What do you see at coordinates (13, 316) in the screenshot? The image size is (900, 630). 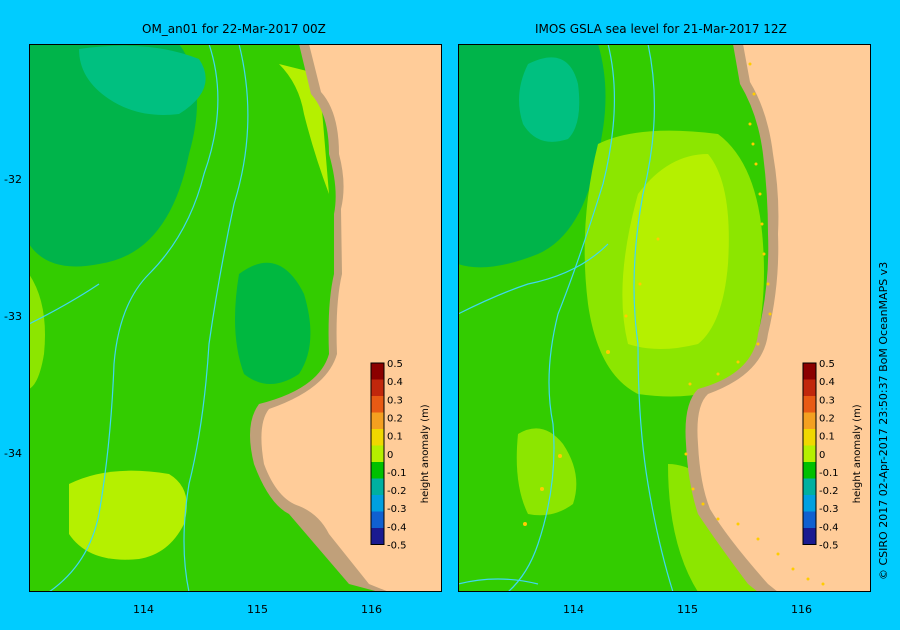 I see `y-tick-label: -33` at bounding box center [13, 316].